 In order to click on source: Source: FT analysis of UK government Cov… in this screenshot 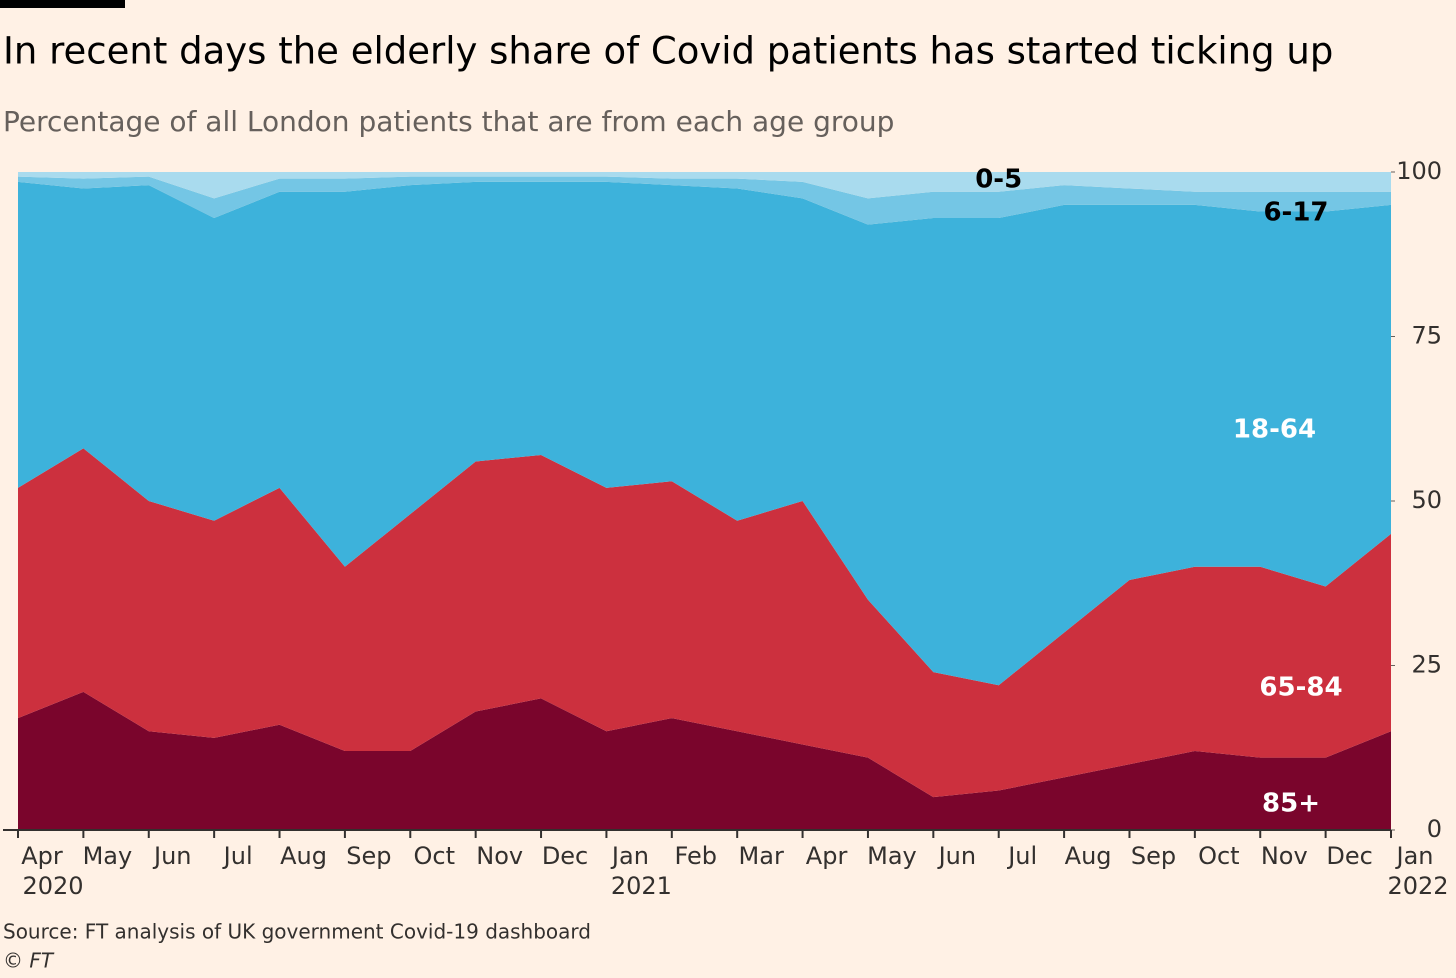, I will do `click(297, 932)`.